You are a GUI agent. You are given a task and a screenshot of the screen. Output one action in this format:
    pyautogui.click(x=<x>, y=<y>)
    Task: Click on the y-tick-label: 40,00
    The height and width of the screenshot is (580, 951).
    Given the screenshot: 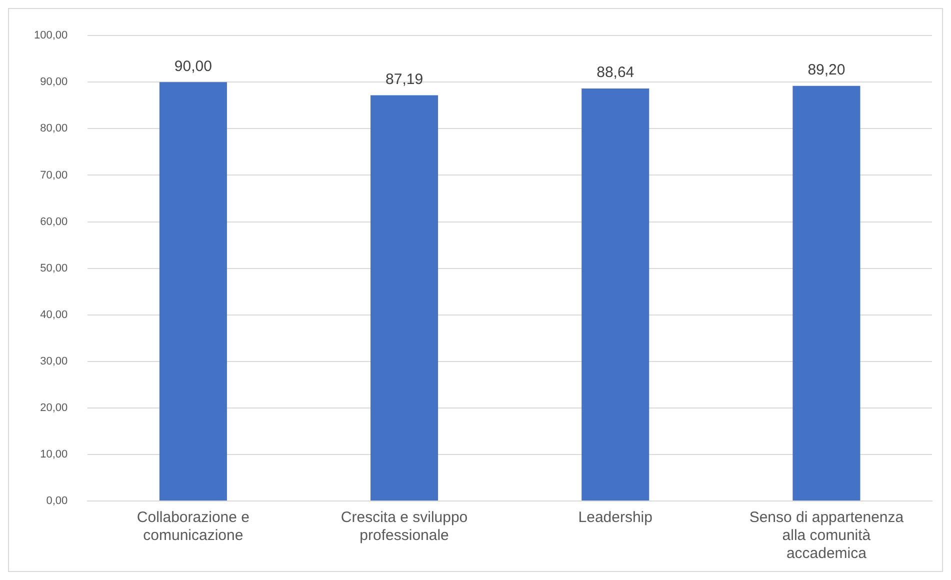 What is the action you would take?
    pyautogui.click(x=54, y=314)
    